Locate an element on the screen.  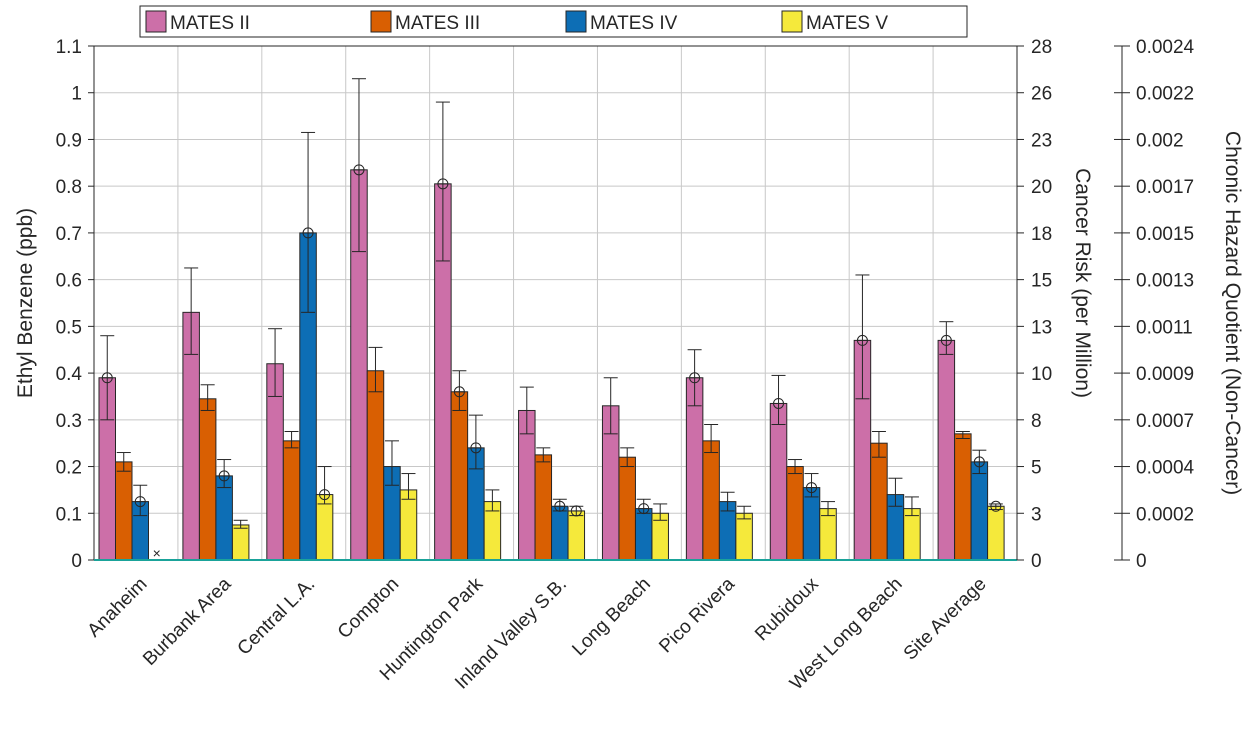
y-tick-label: 0.9 is located at coordinates (69, 140).